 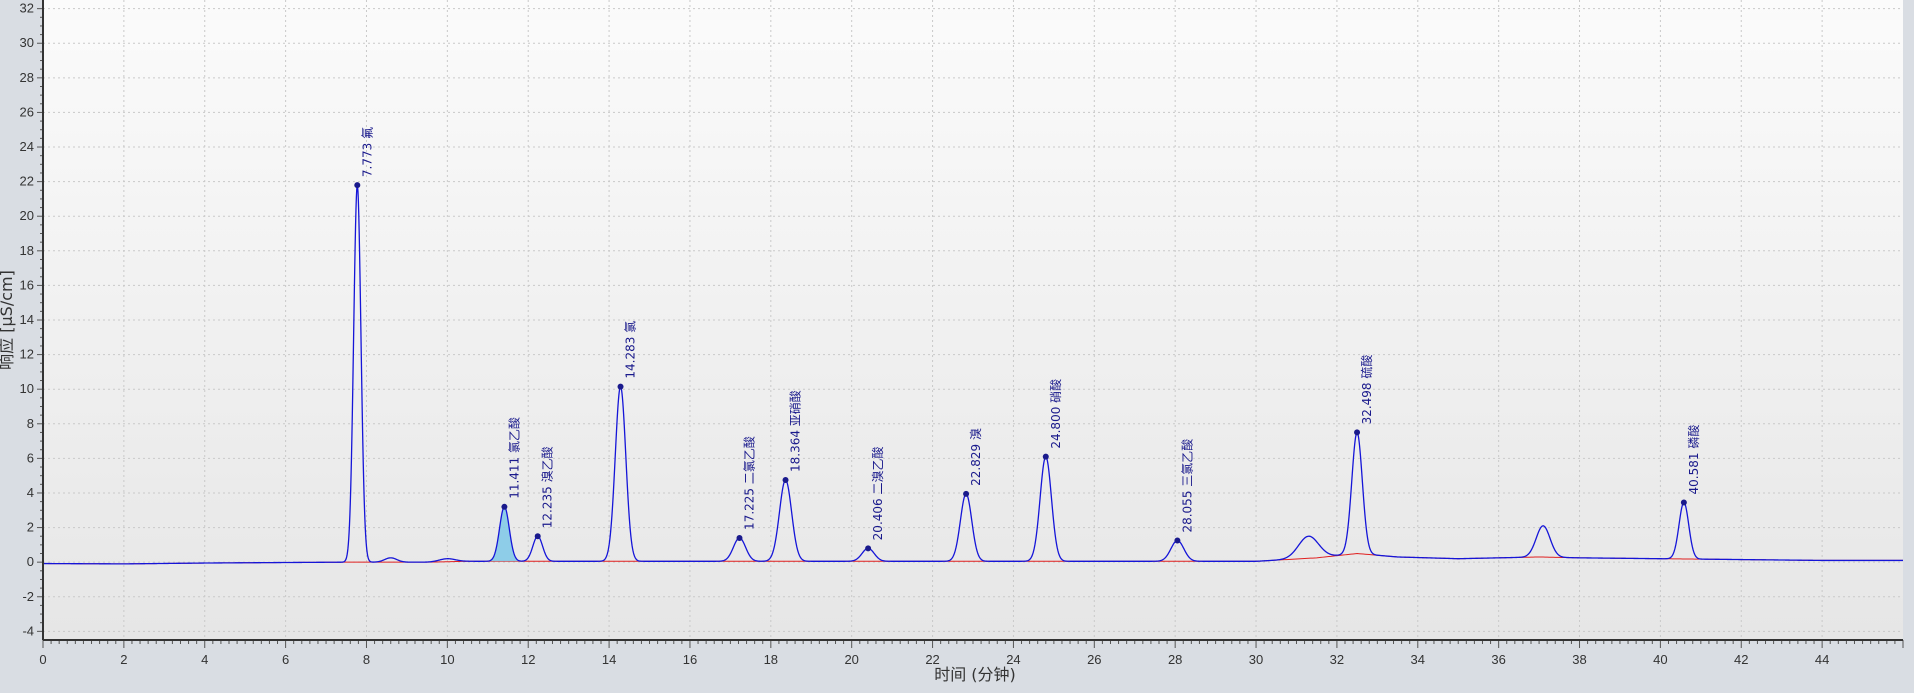 I want to click on x-tick-label: 4, so click(x=204, y=659).